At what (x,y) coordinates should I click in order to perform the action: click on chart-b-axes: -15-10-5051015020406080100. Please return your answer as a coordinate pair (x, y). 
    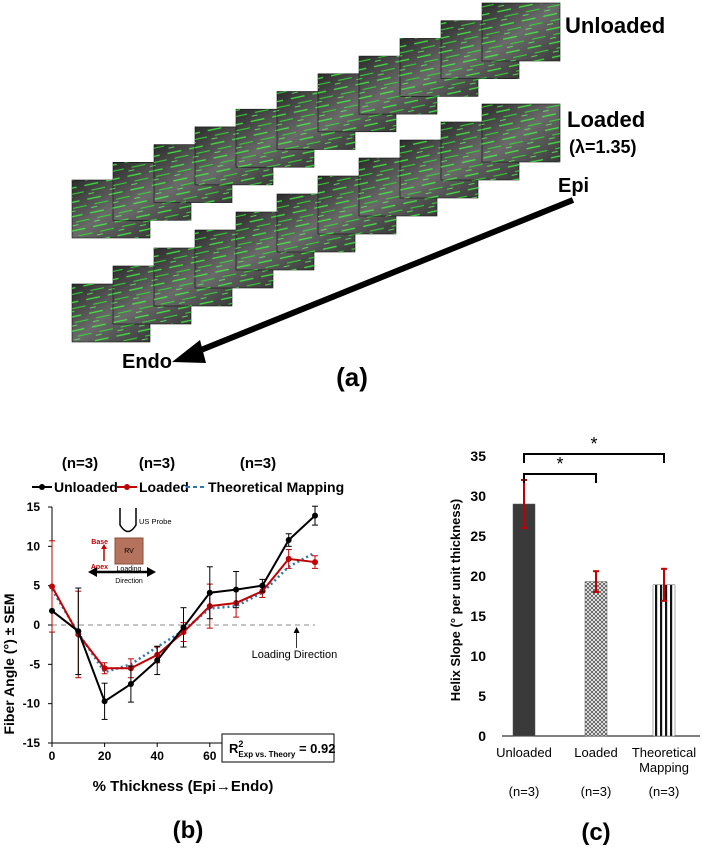
    Looking at the image, I should click on (174, 631).